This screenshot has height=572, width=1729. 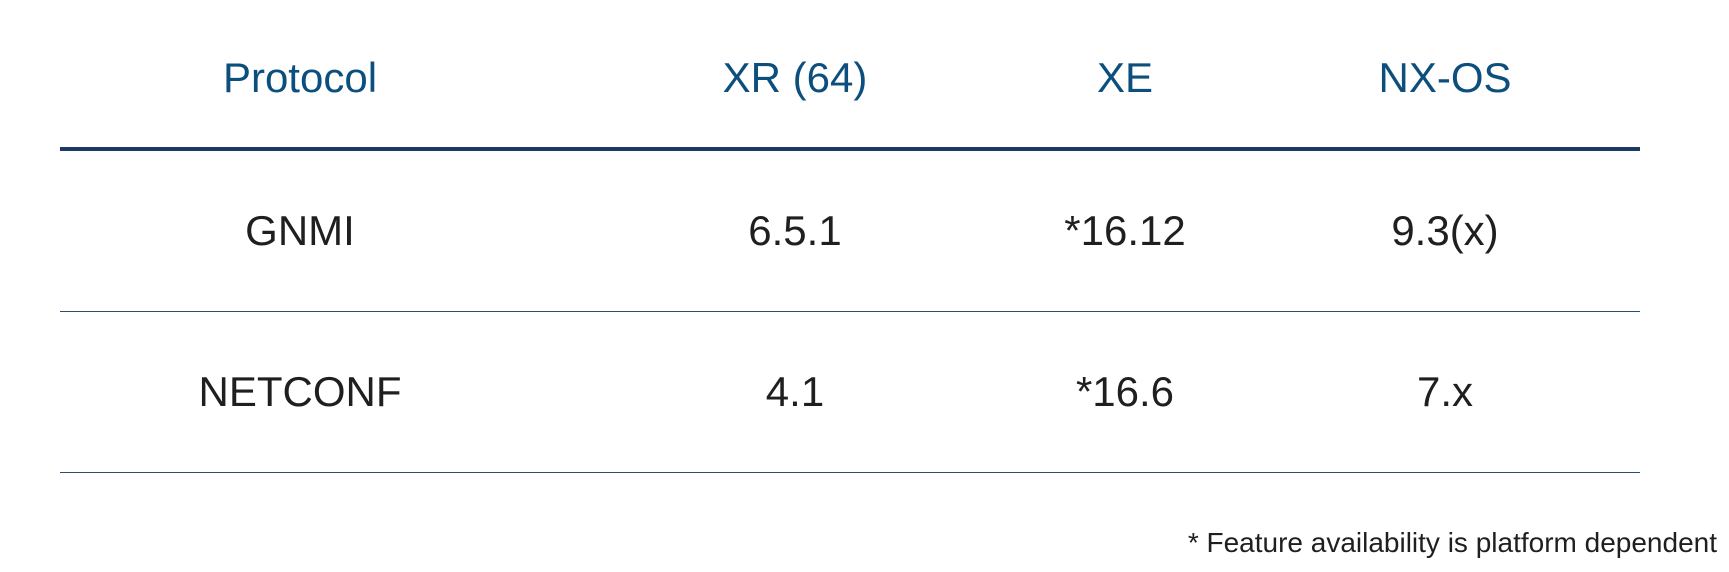 I want to click on xr64-version-cell: 6.5.1, so click(x=795, y=230).